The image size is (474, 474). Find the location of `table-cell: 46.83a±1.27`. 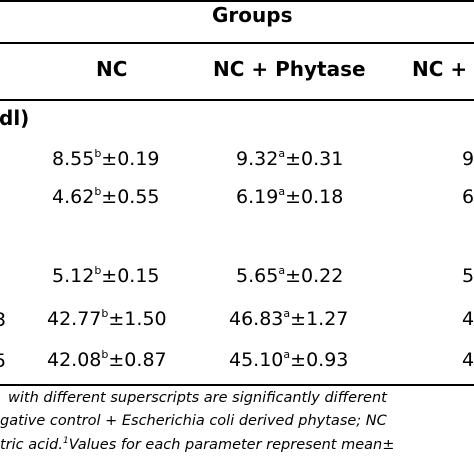

table-cell: 46.83a±1.27 is located at coordinates (289, 318).